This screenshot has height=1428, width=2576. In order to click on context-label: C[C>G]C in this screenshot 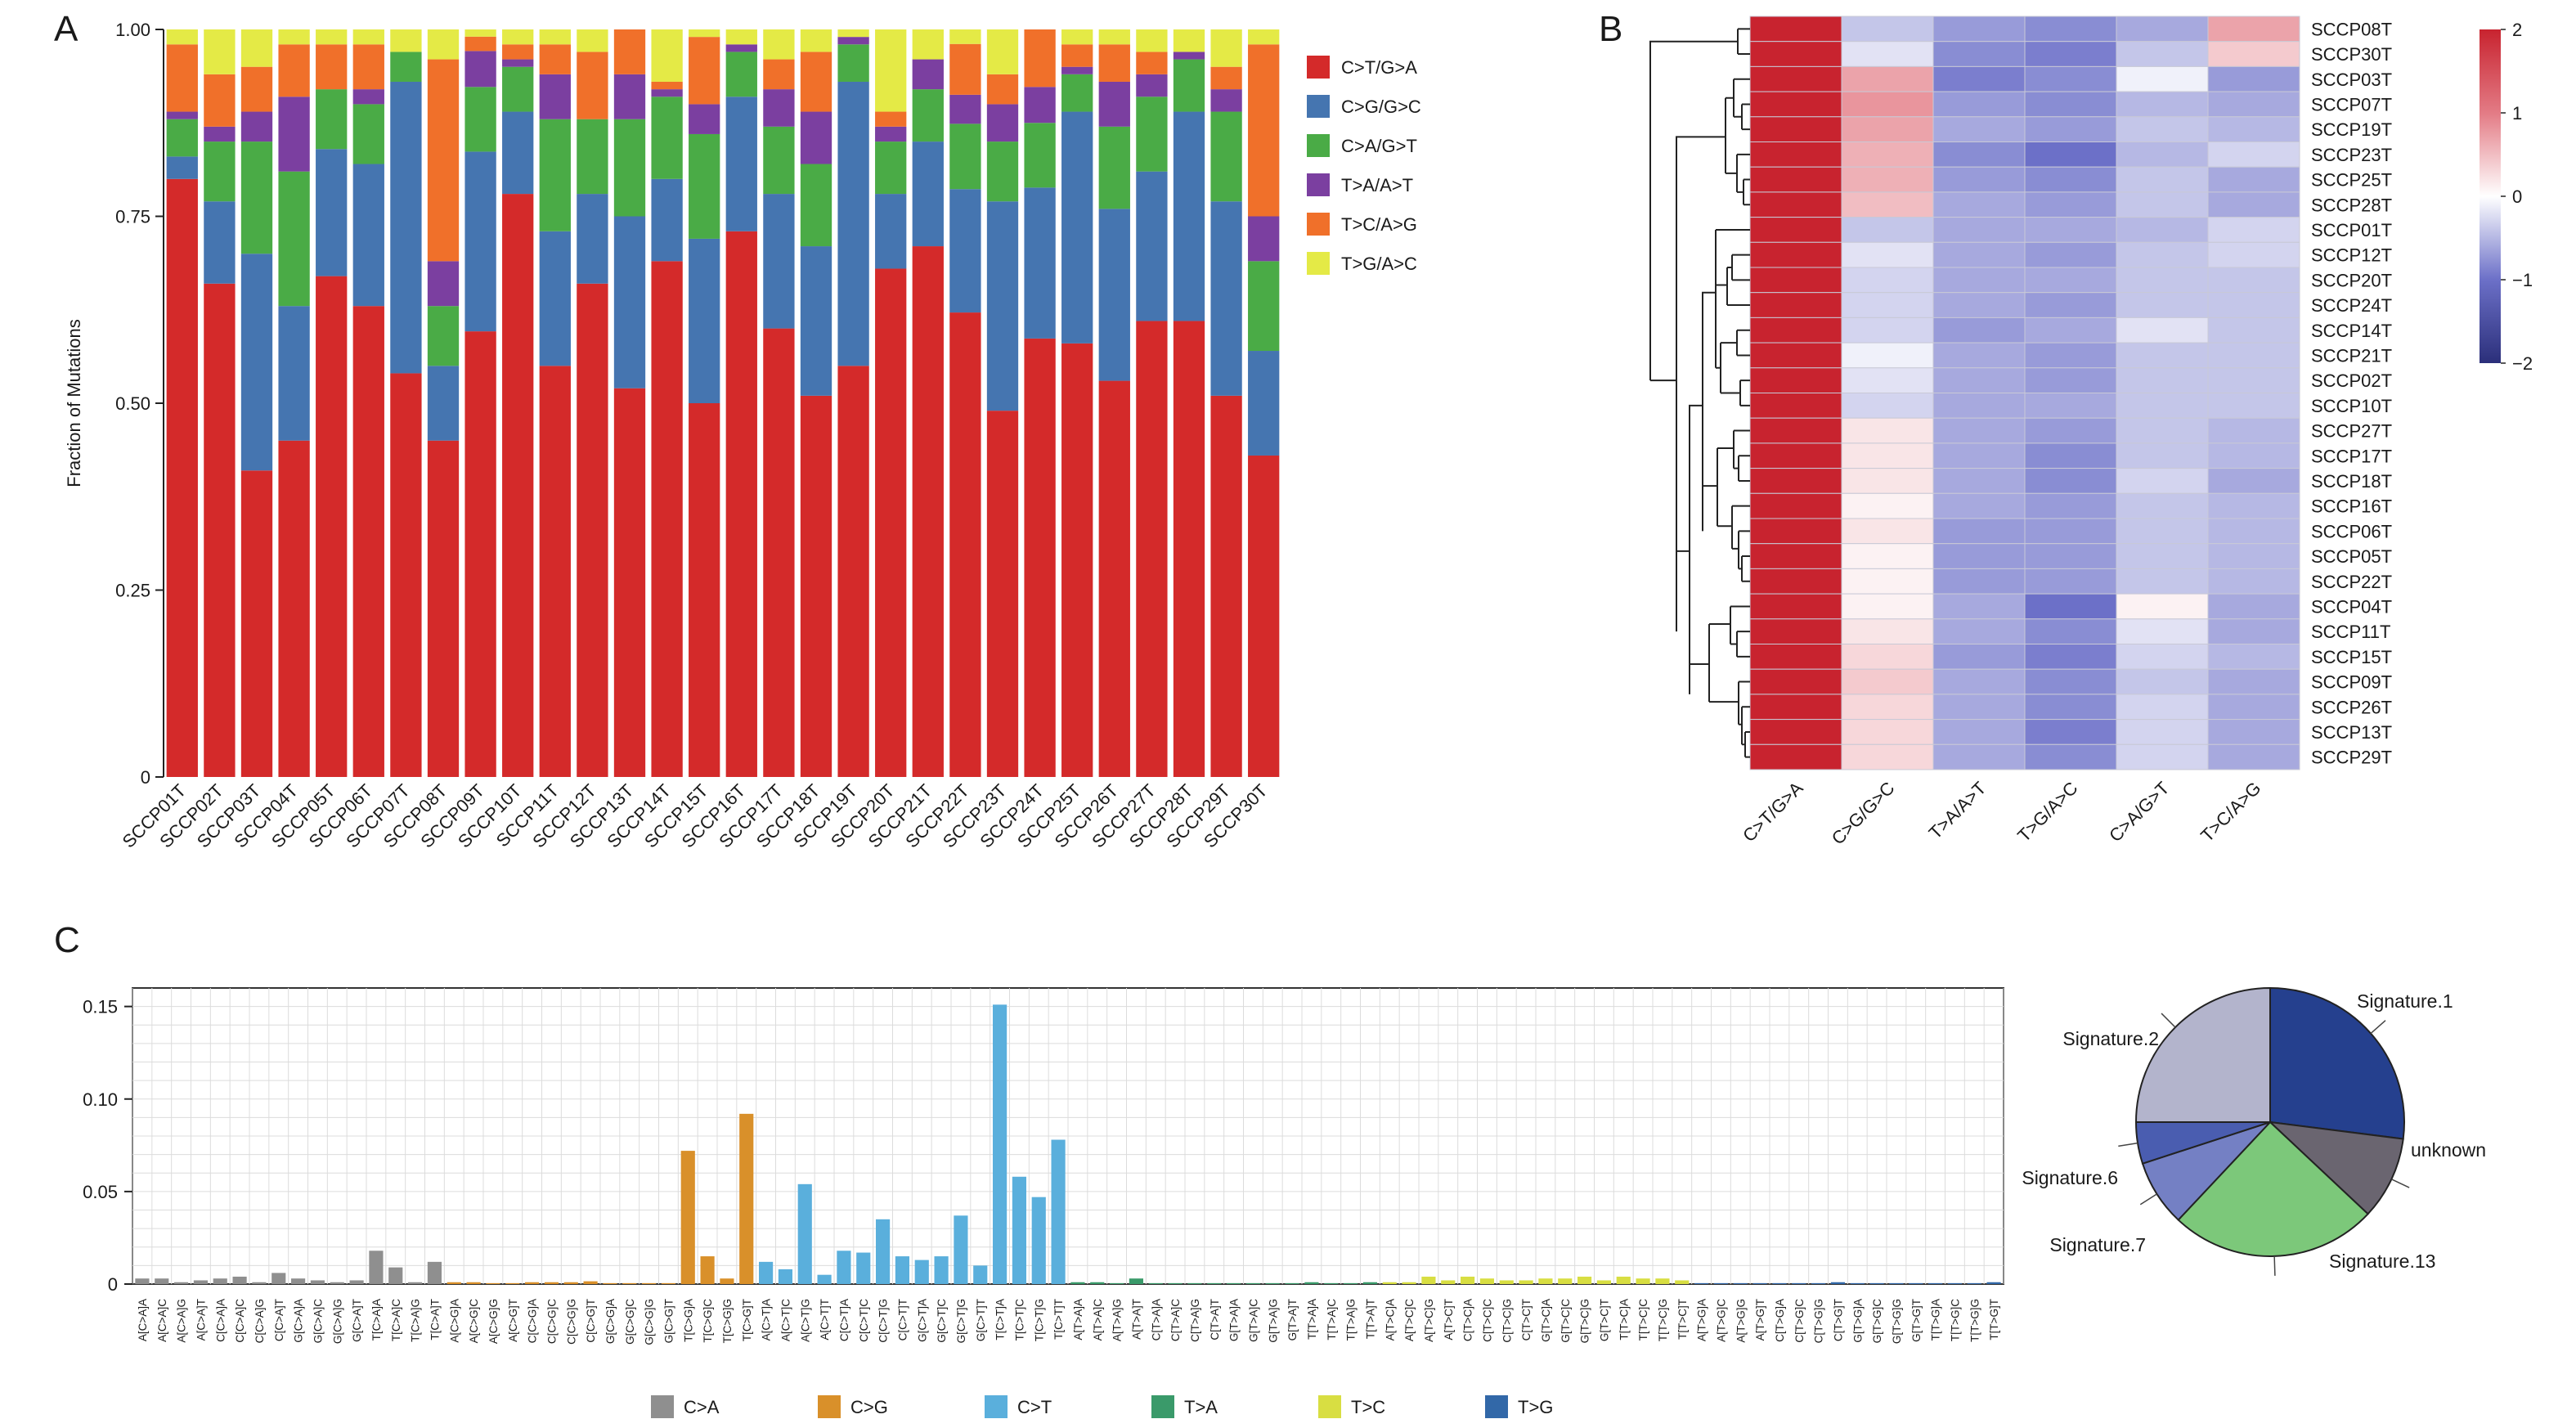, I will do `click(551, 1321)`.